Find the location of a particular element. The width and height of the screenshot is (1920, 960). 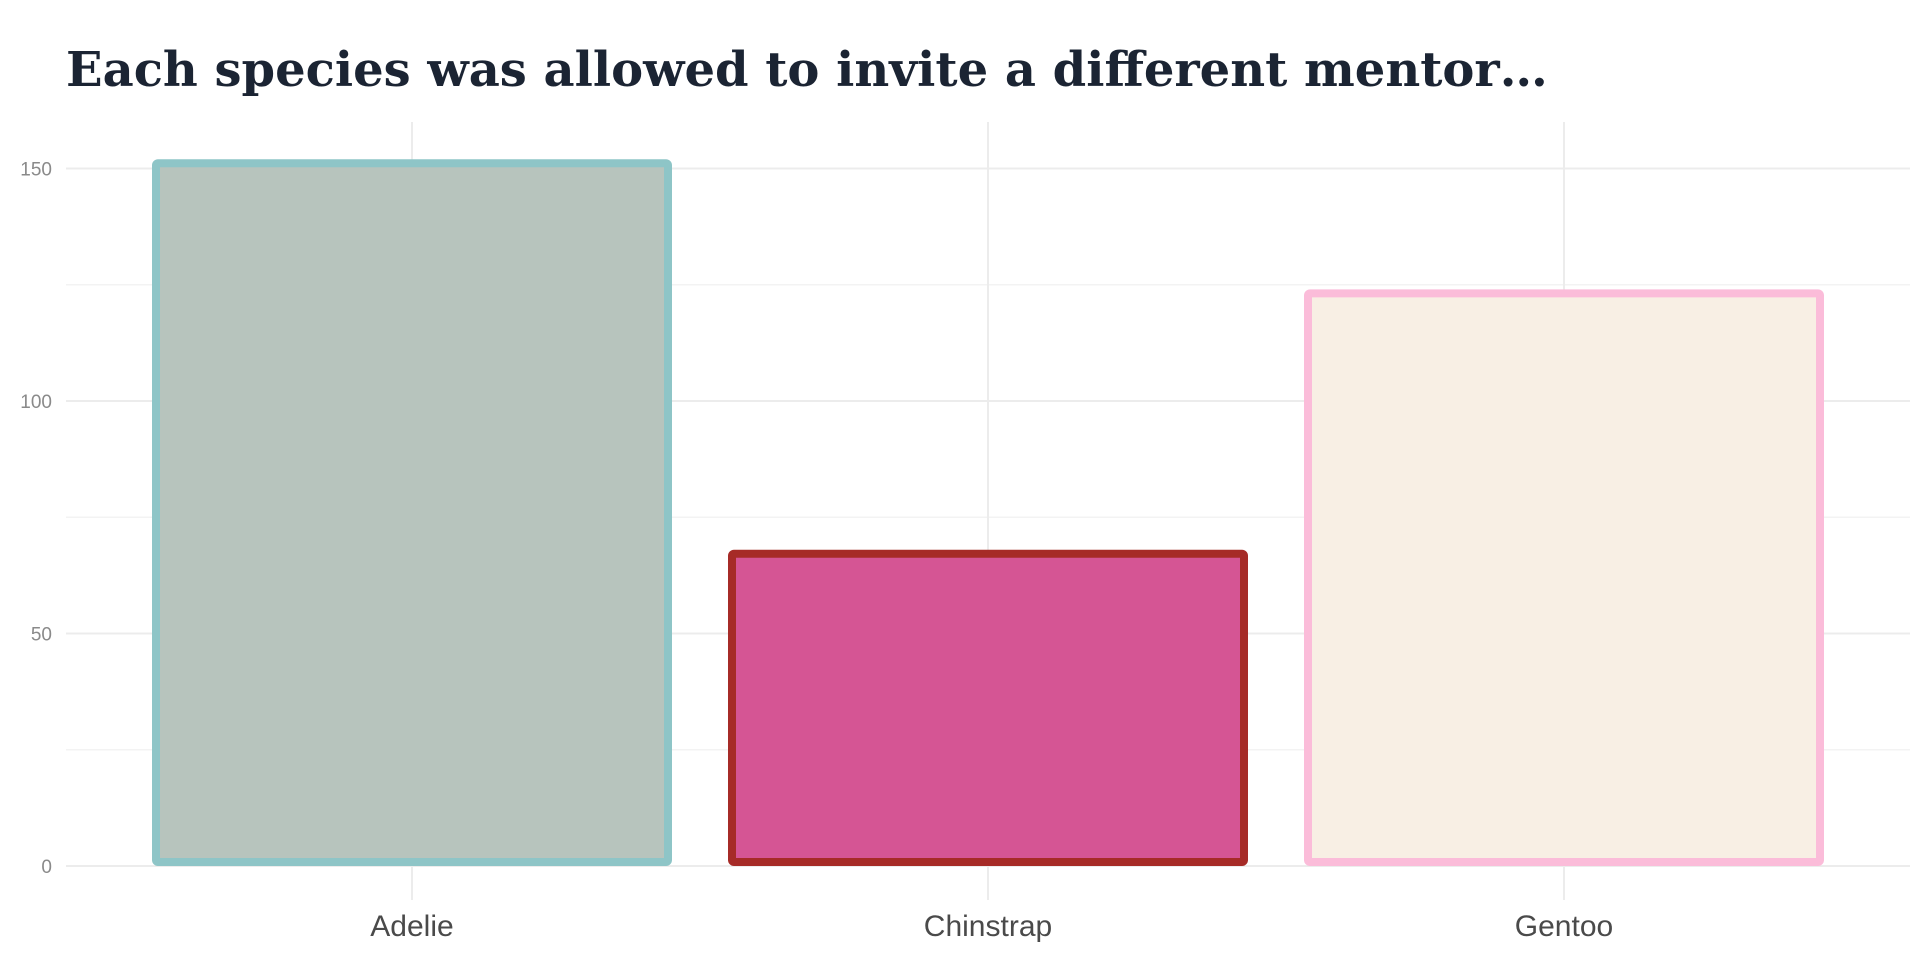

y-tick-label: 50 is located at coordinates (41, 635).